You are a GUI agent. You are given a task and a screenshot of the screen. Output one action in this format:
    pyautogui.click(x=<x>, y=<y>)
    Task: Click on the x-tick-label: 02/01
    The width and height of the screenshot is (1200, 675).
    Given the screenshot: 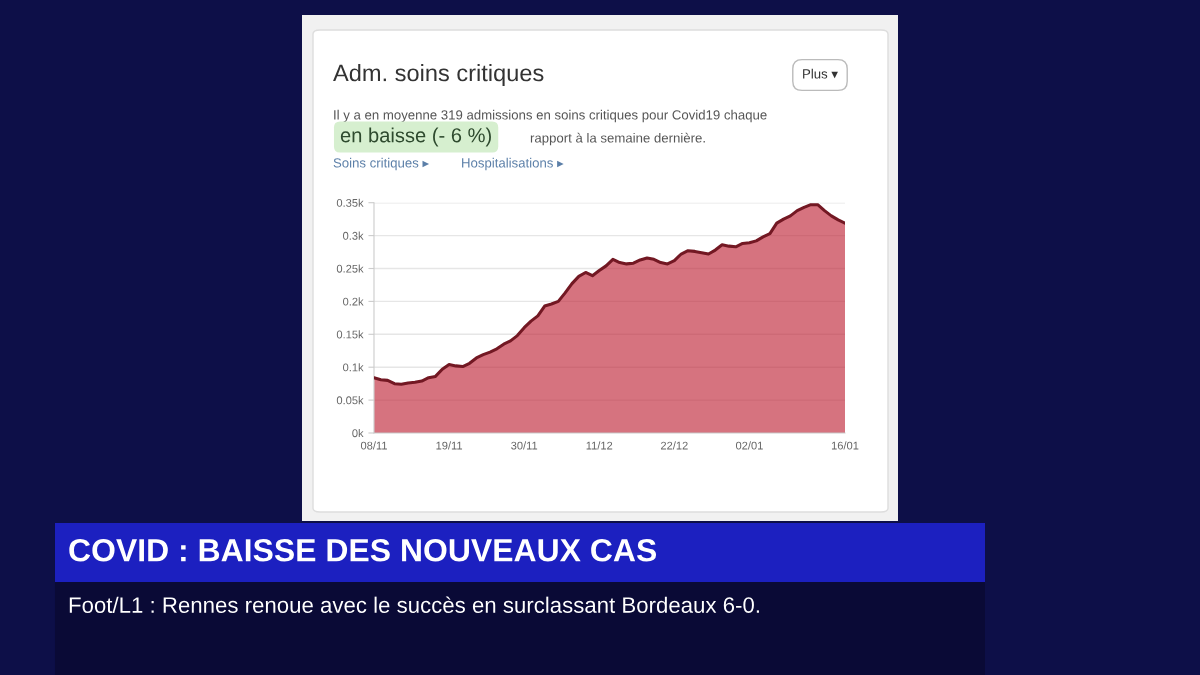 What is the action you would take?
    pyautogui.click(x=749, y=445)
    